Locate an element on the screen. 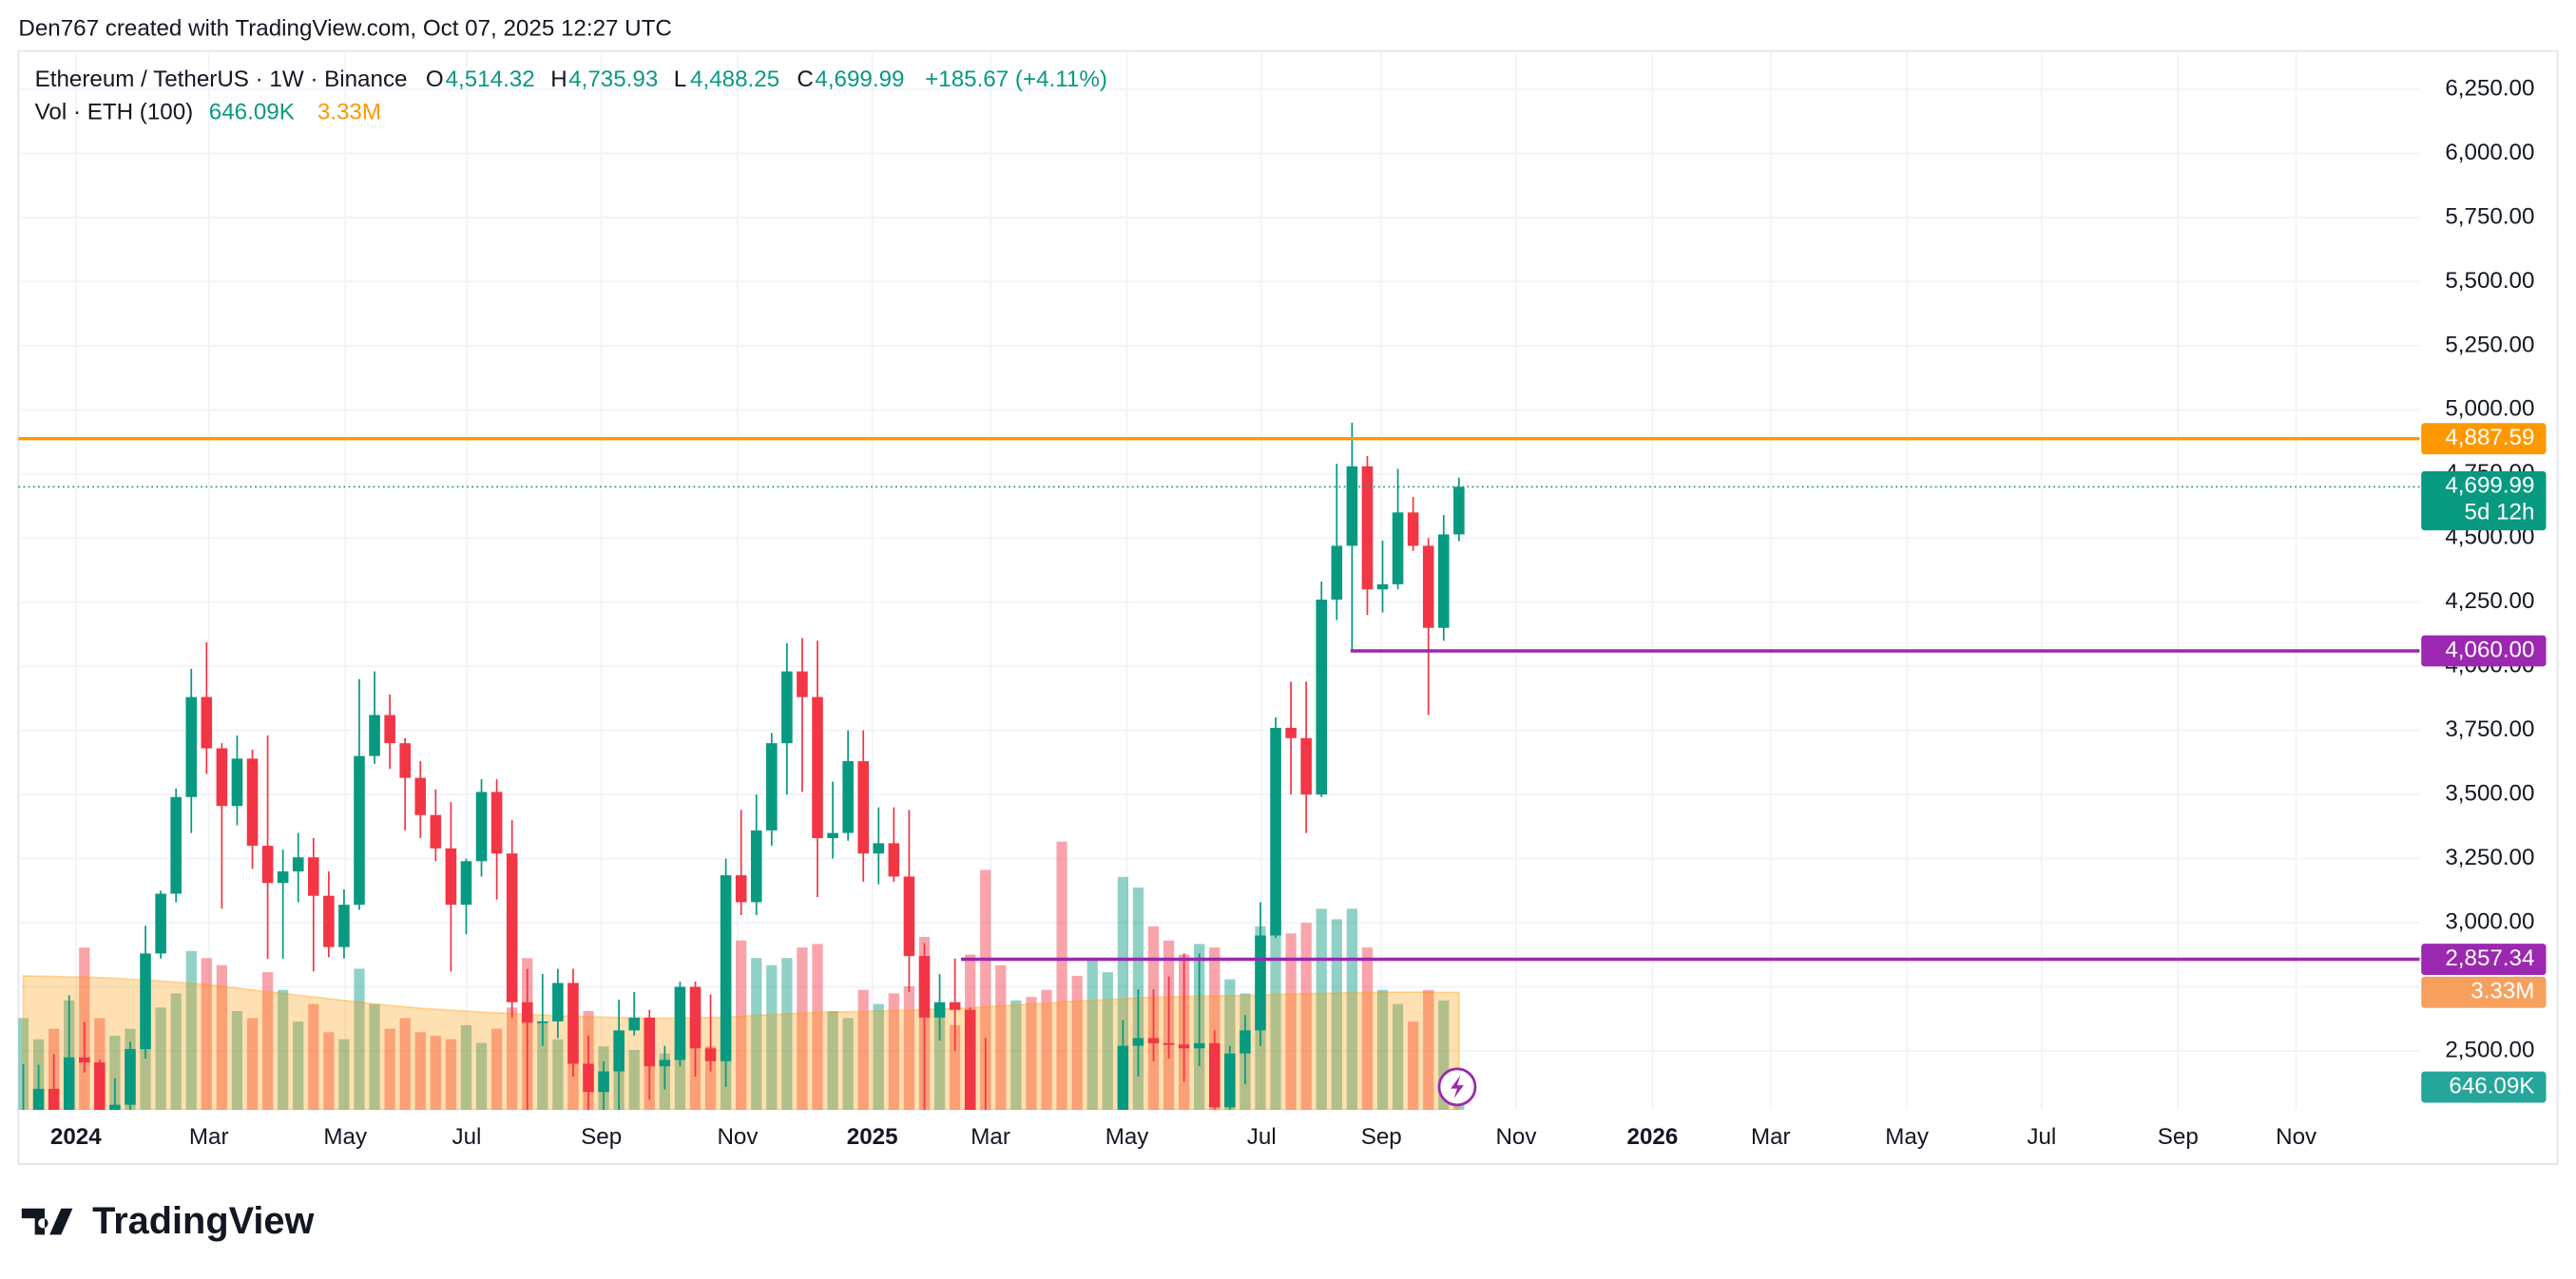 This screenshot has height=1279, width=2576. ohlc-value: 4,514.32 is located at coordinates (491, 79).